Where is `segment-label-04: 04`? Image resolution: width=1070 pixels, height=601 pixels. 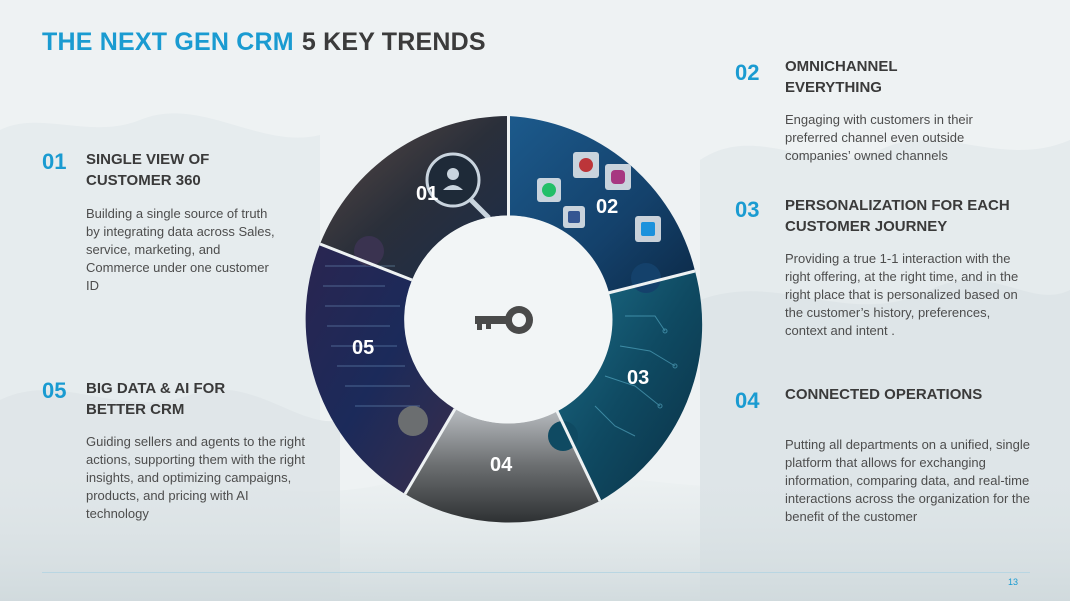 segment-label-04: 04 is located at coordinates (501, 465).